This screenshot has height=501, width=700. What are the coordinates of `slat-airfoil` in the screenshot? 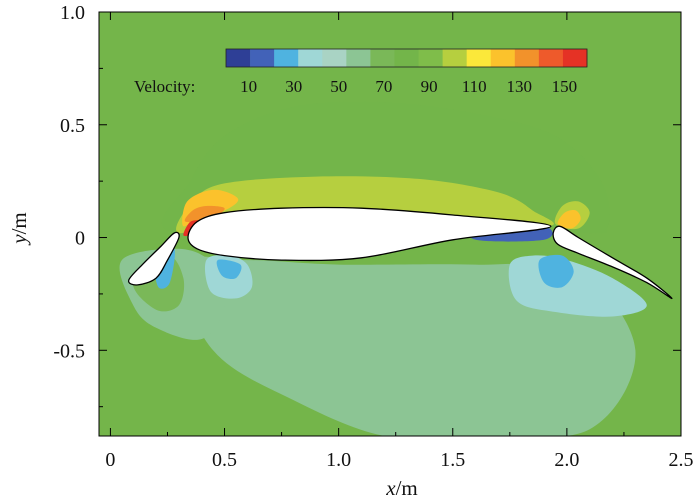 It's located at (154, 258).